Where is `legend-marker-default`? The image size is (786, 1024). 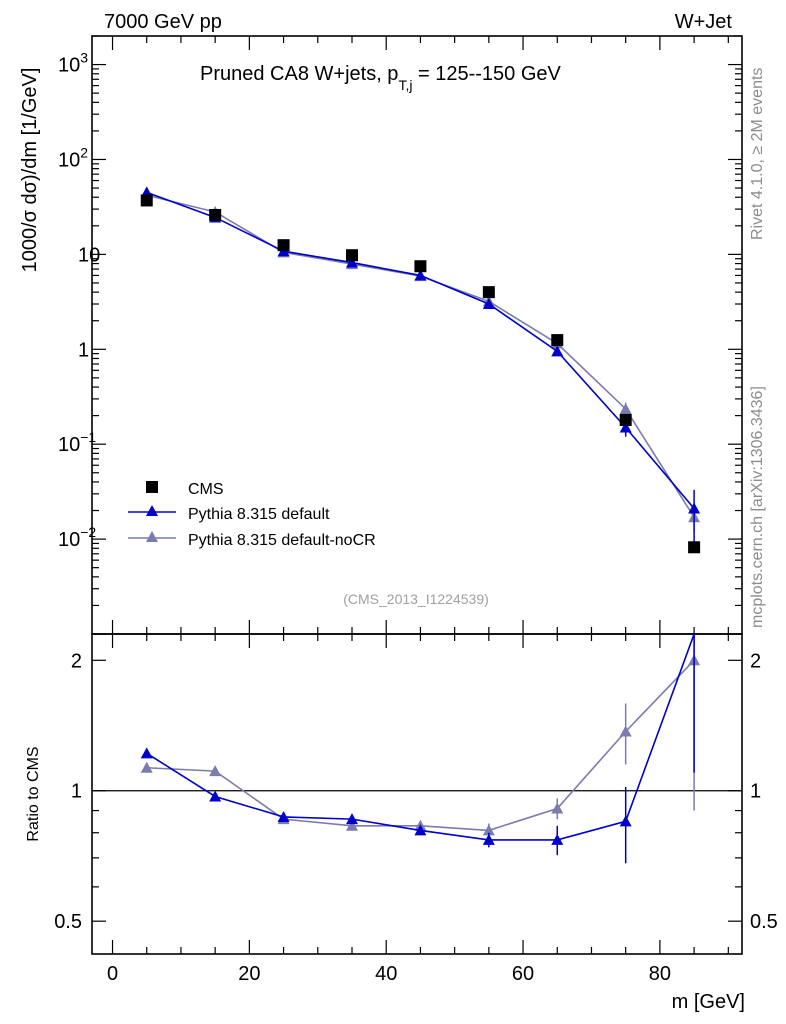 legend-marker-default is located at coordinates (152, 510).